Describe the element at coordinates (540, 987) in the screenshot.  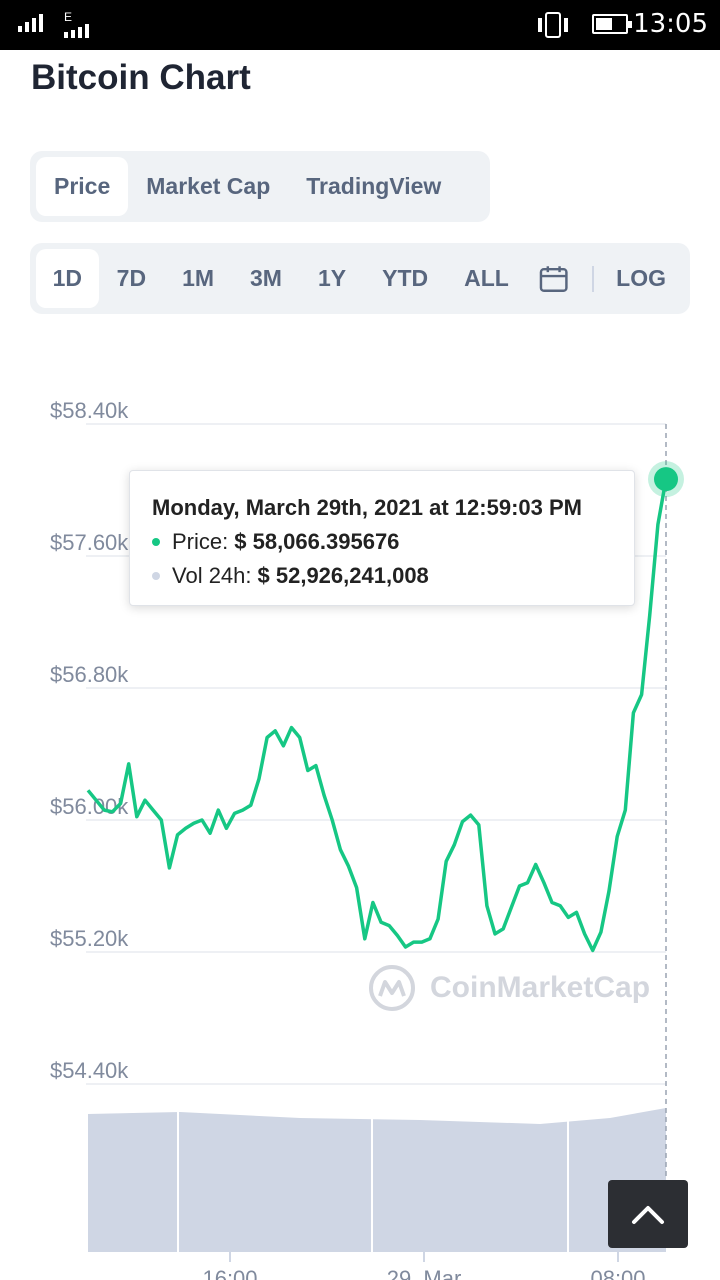
I see `watermark-text: CoinMarketCap` at that location.